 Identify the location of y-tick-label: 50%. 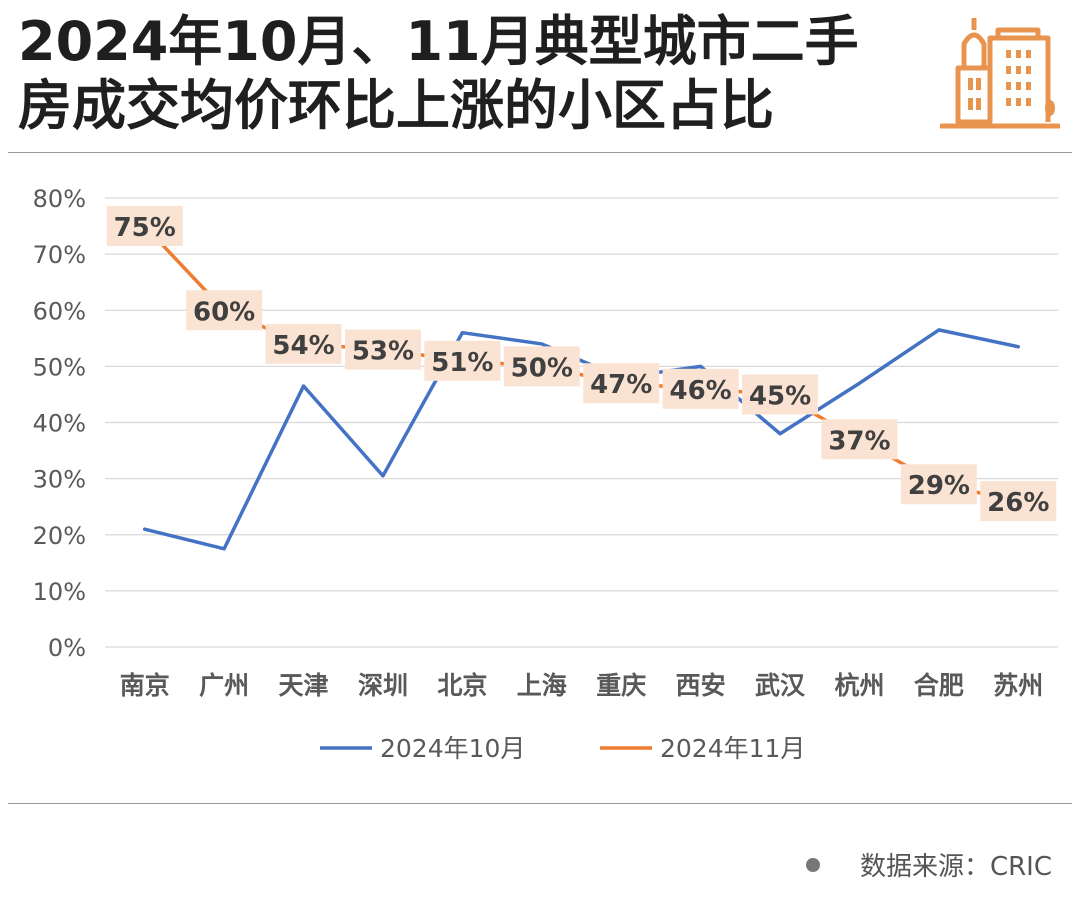
(59, 367).